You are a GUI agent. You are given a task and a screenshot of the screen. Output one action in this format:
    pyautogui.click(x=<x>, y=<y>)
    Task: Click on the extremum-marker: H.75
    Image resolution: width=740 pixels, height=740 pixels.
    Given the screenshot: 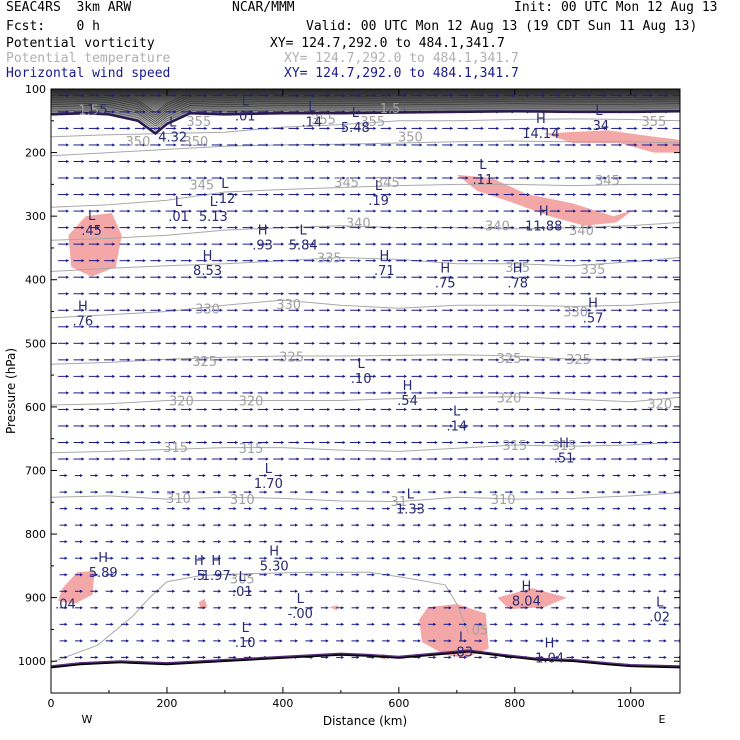 What is the action you would take?
    pyautogui.click(x=445, y=277)
    